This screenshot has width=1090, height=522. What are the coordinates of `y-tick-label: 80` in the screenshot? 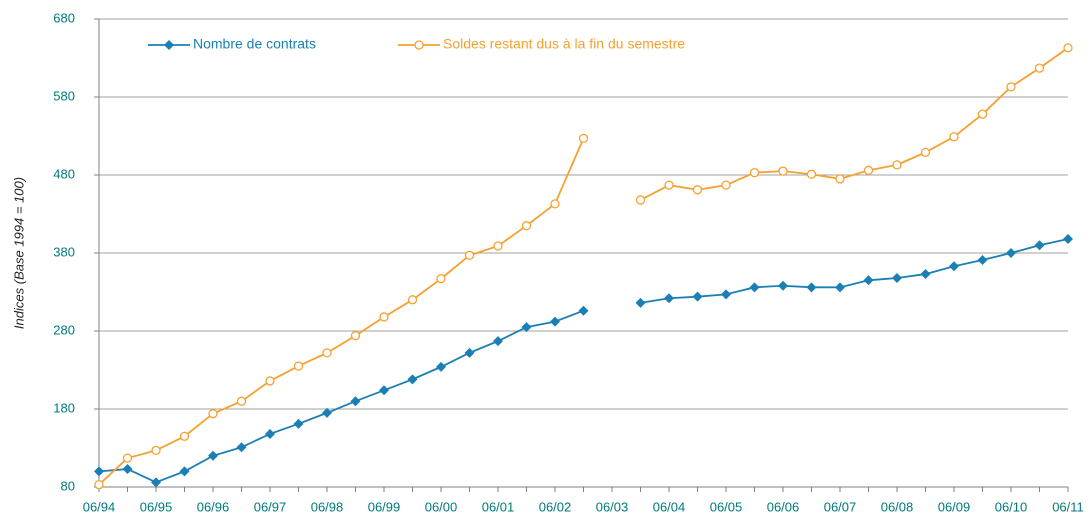 It's located at (68, 485).